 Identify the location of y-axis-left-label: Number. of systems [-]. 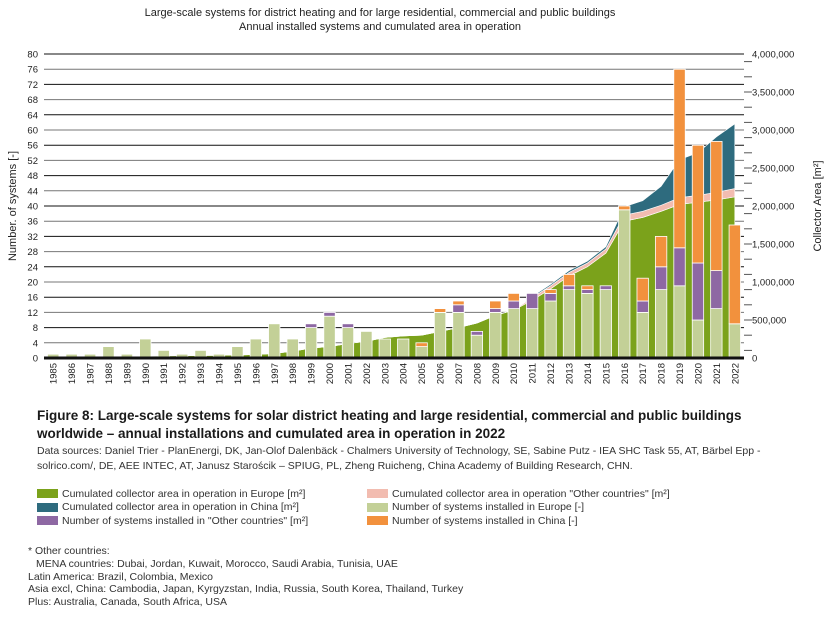
(13, 206).